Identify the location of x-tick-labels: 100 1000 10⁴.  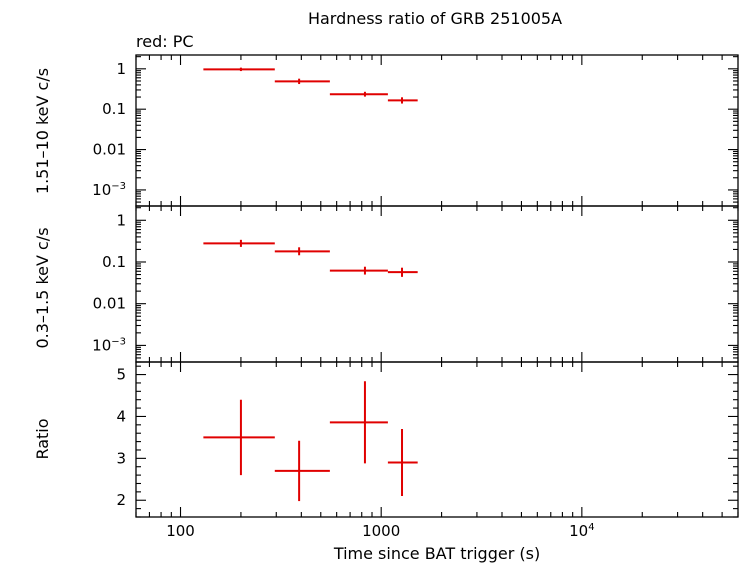
(380, 531).